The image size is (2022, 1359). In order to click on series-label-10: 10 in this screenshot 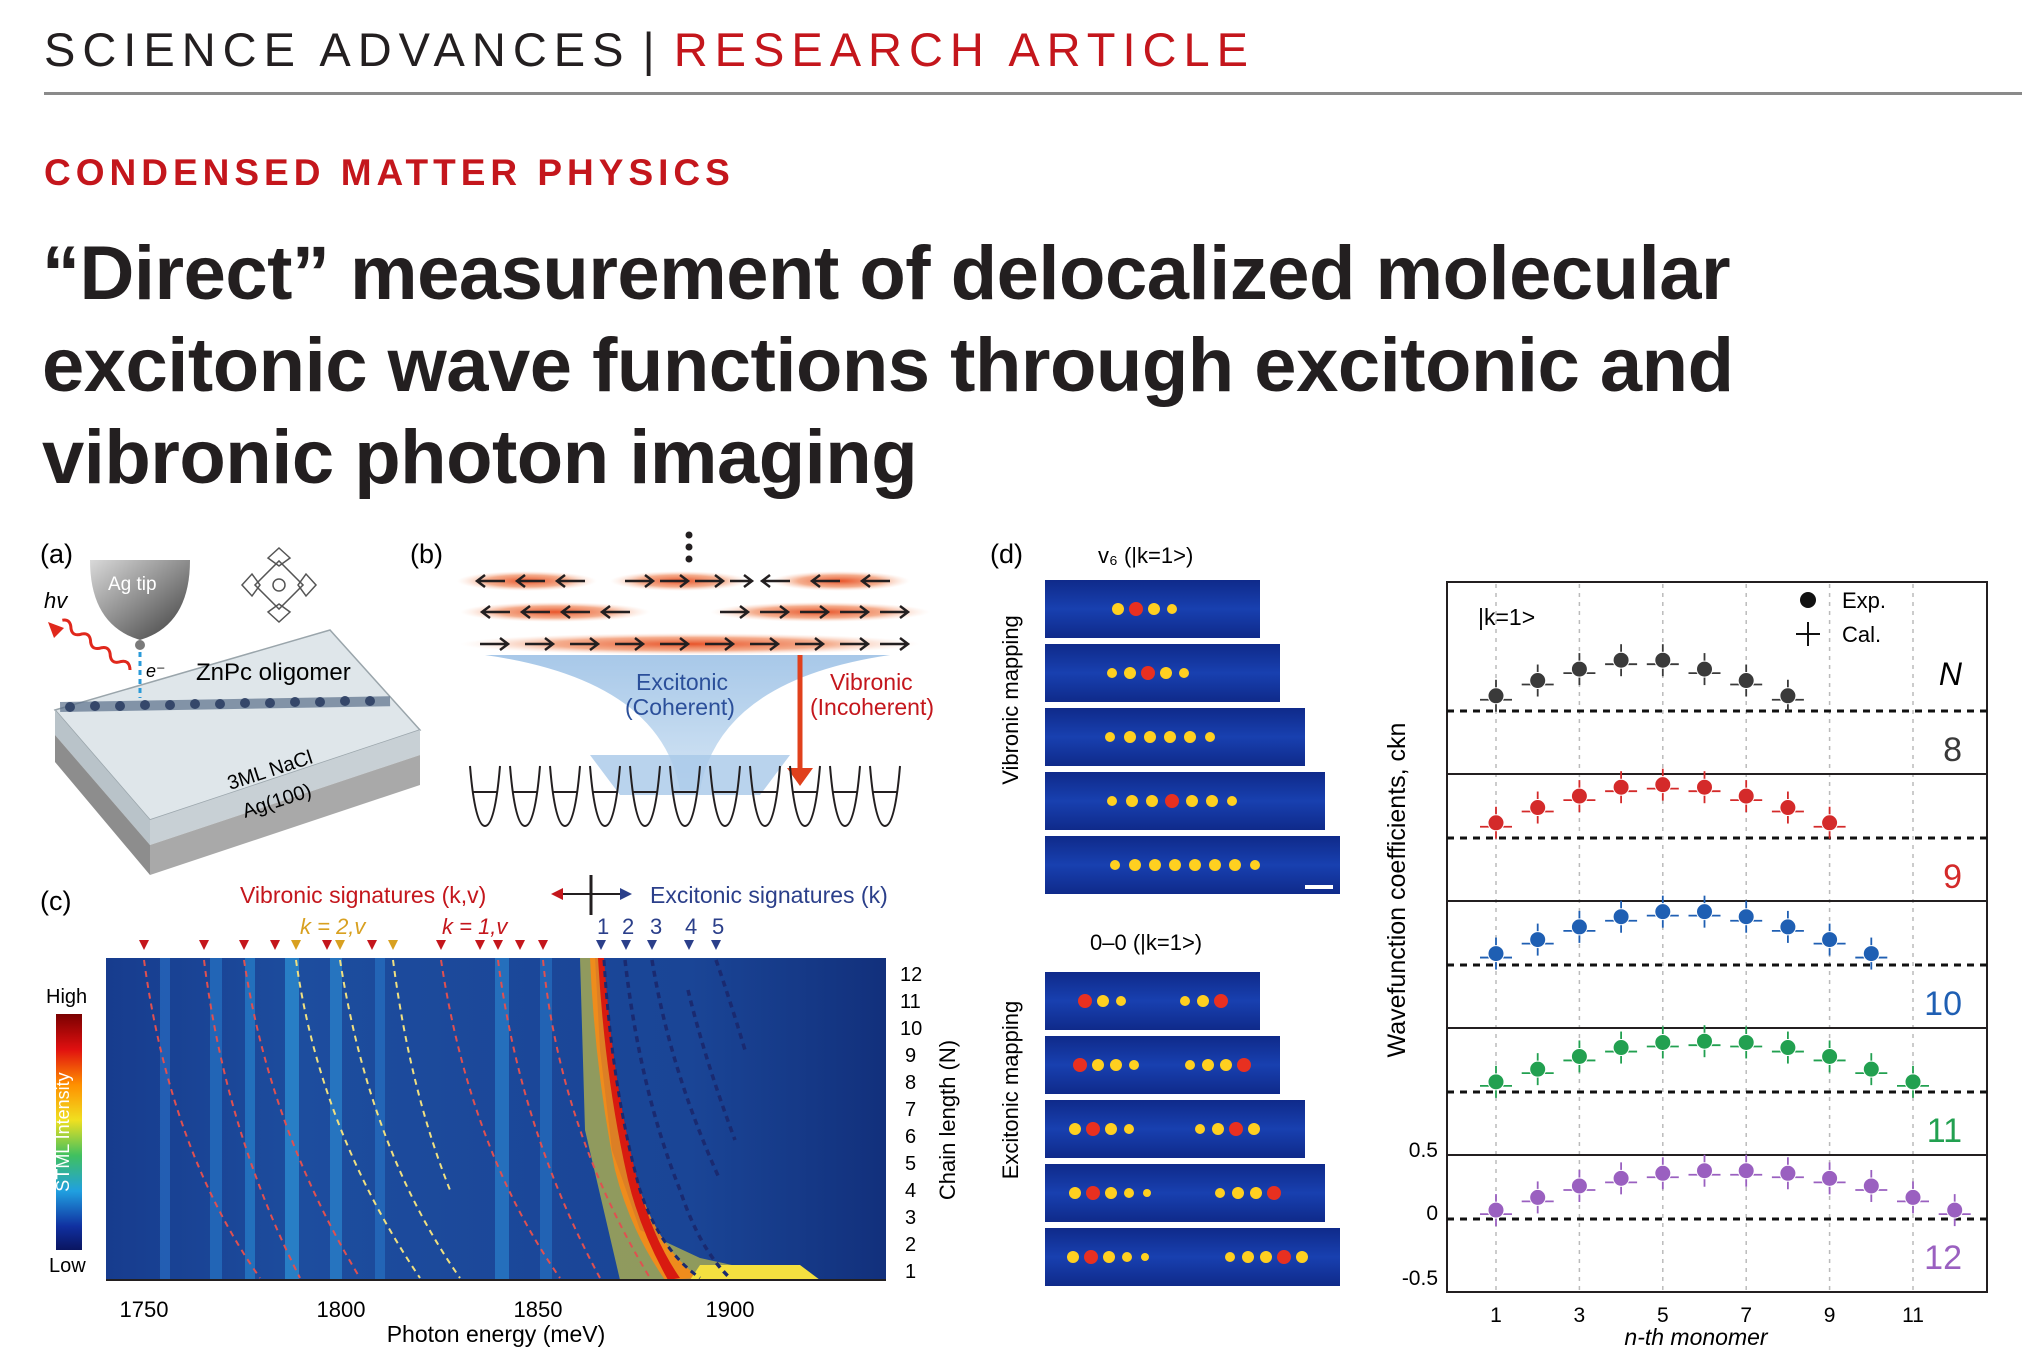, I will do `click(1943, 1004)`.